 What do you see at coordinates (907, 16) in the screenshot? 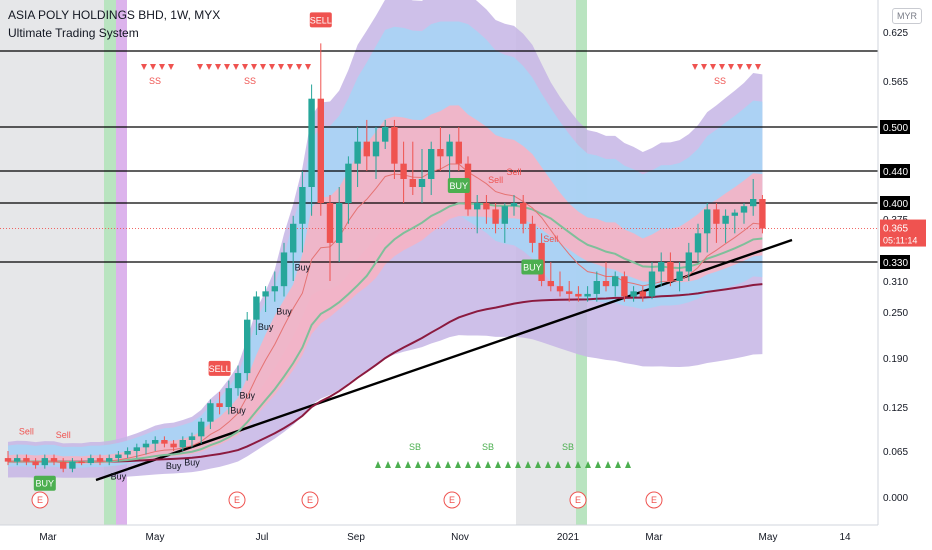
I see `currency-badge: MYR` at bounding box center [907, 16].